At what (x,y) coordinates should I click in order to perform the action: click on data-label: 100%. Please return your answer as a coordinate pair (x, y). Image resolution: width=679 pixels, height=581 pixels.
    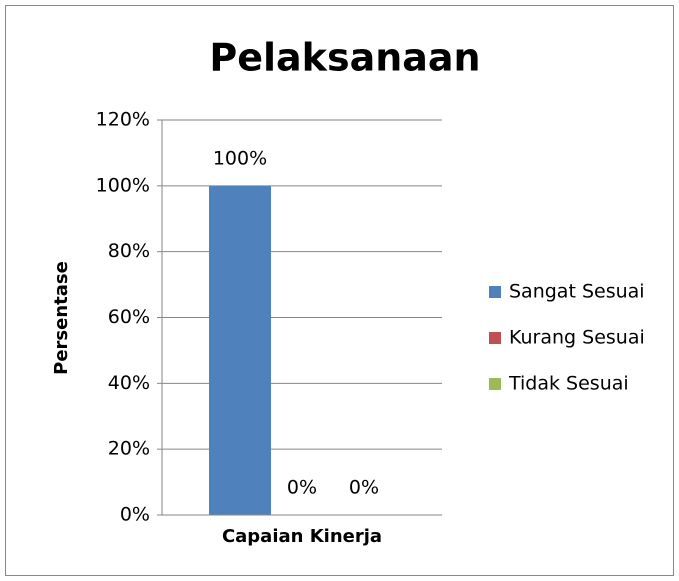
    Looking at the image, I should click on (240, 158).